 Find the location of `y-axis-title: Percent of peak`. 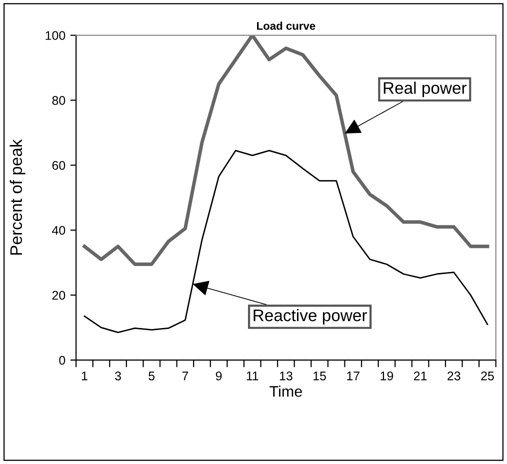

y-axis-title: Percent of peak is located at coordinates (18, 197).